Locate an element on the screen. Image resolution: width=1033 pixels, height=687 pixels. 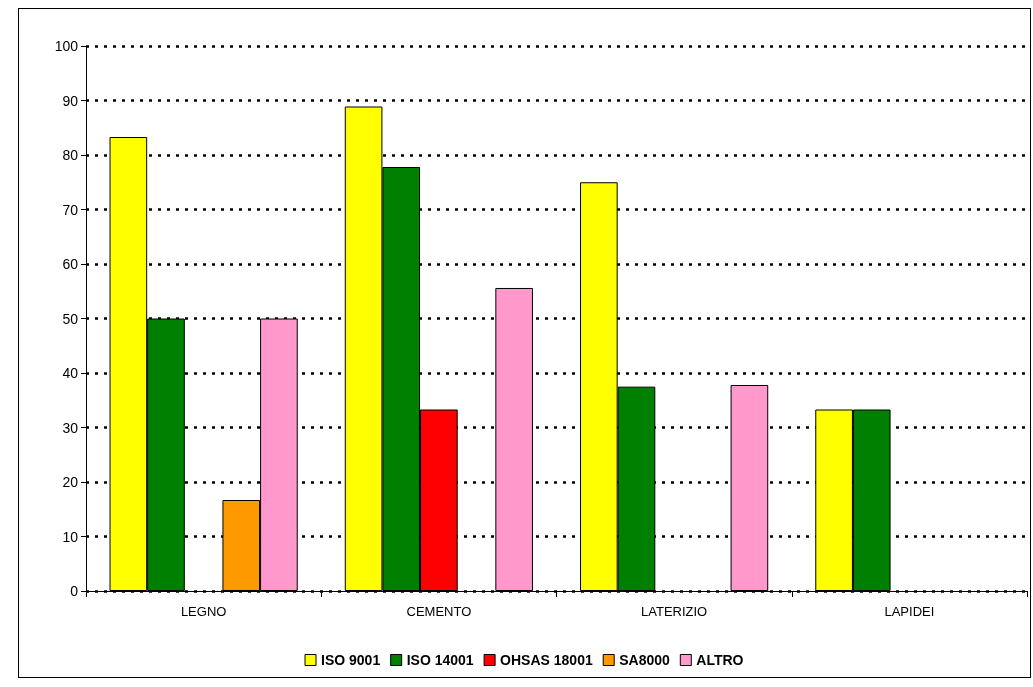
y-tick-label: 30 is located at coordinates (70, 427).